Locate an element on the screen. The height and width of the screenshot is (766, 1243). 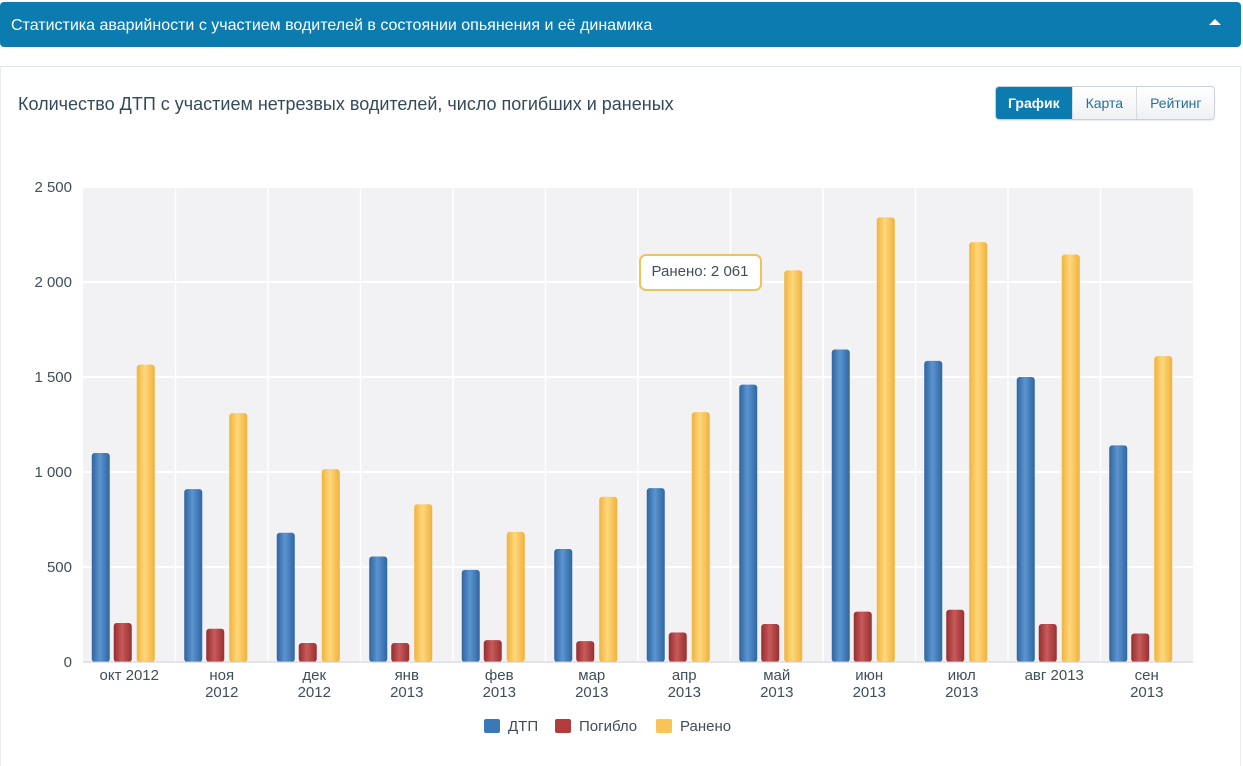
y-tick-label: 2 500 is located at coordinates (53, 187).